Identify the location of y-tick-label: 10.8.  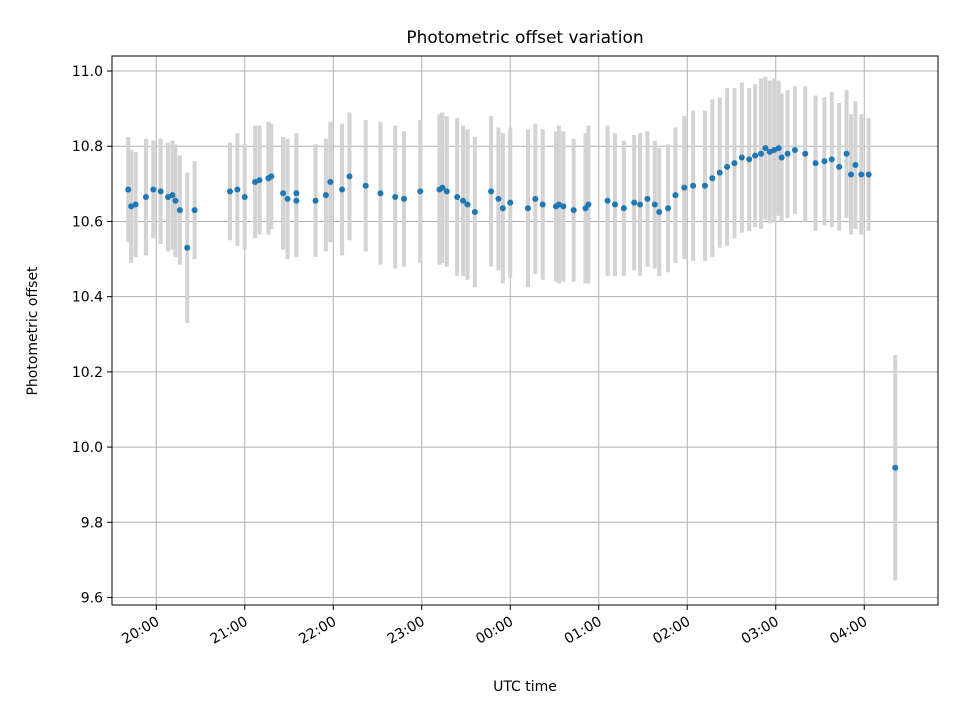
(87, 147).